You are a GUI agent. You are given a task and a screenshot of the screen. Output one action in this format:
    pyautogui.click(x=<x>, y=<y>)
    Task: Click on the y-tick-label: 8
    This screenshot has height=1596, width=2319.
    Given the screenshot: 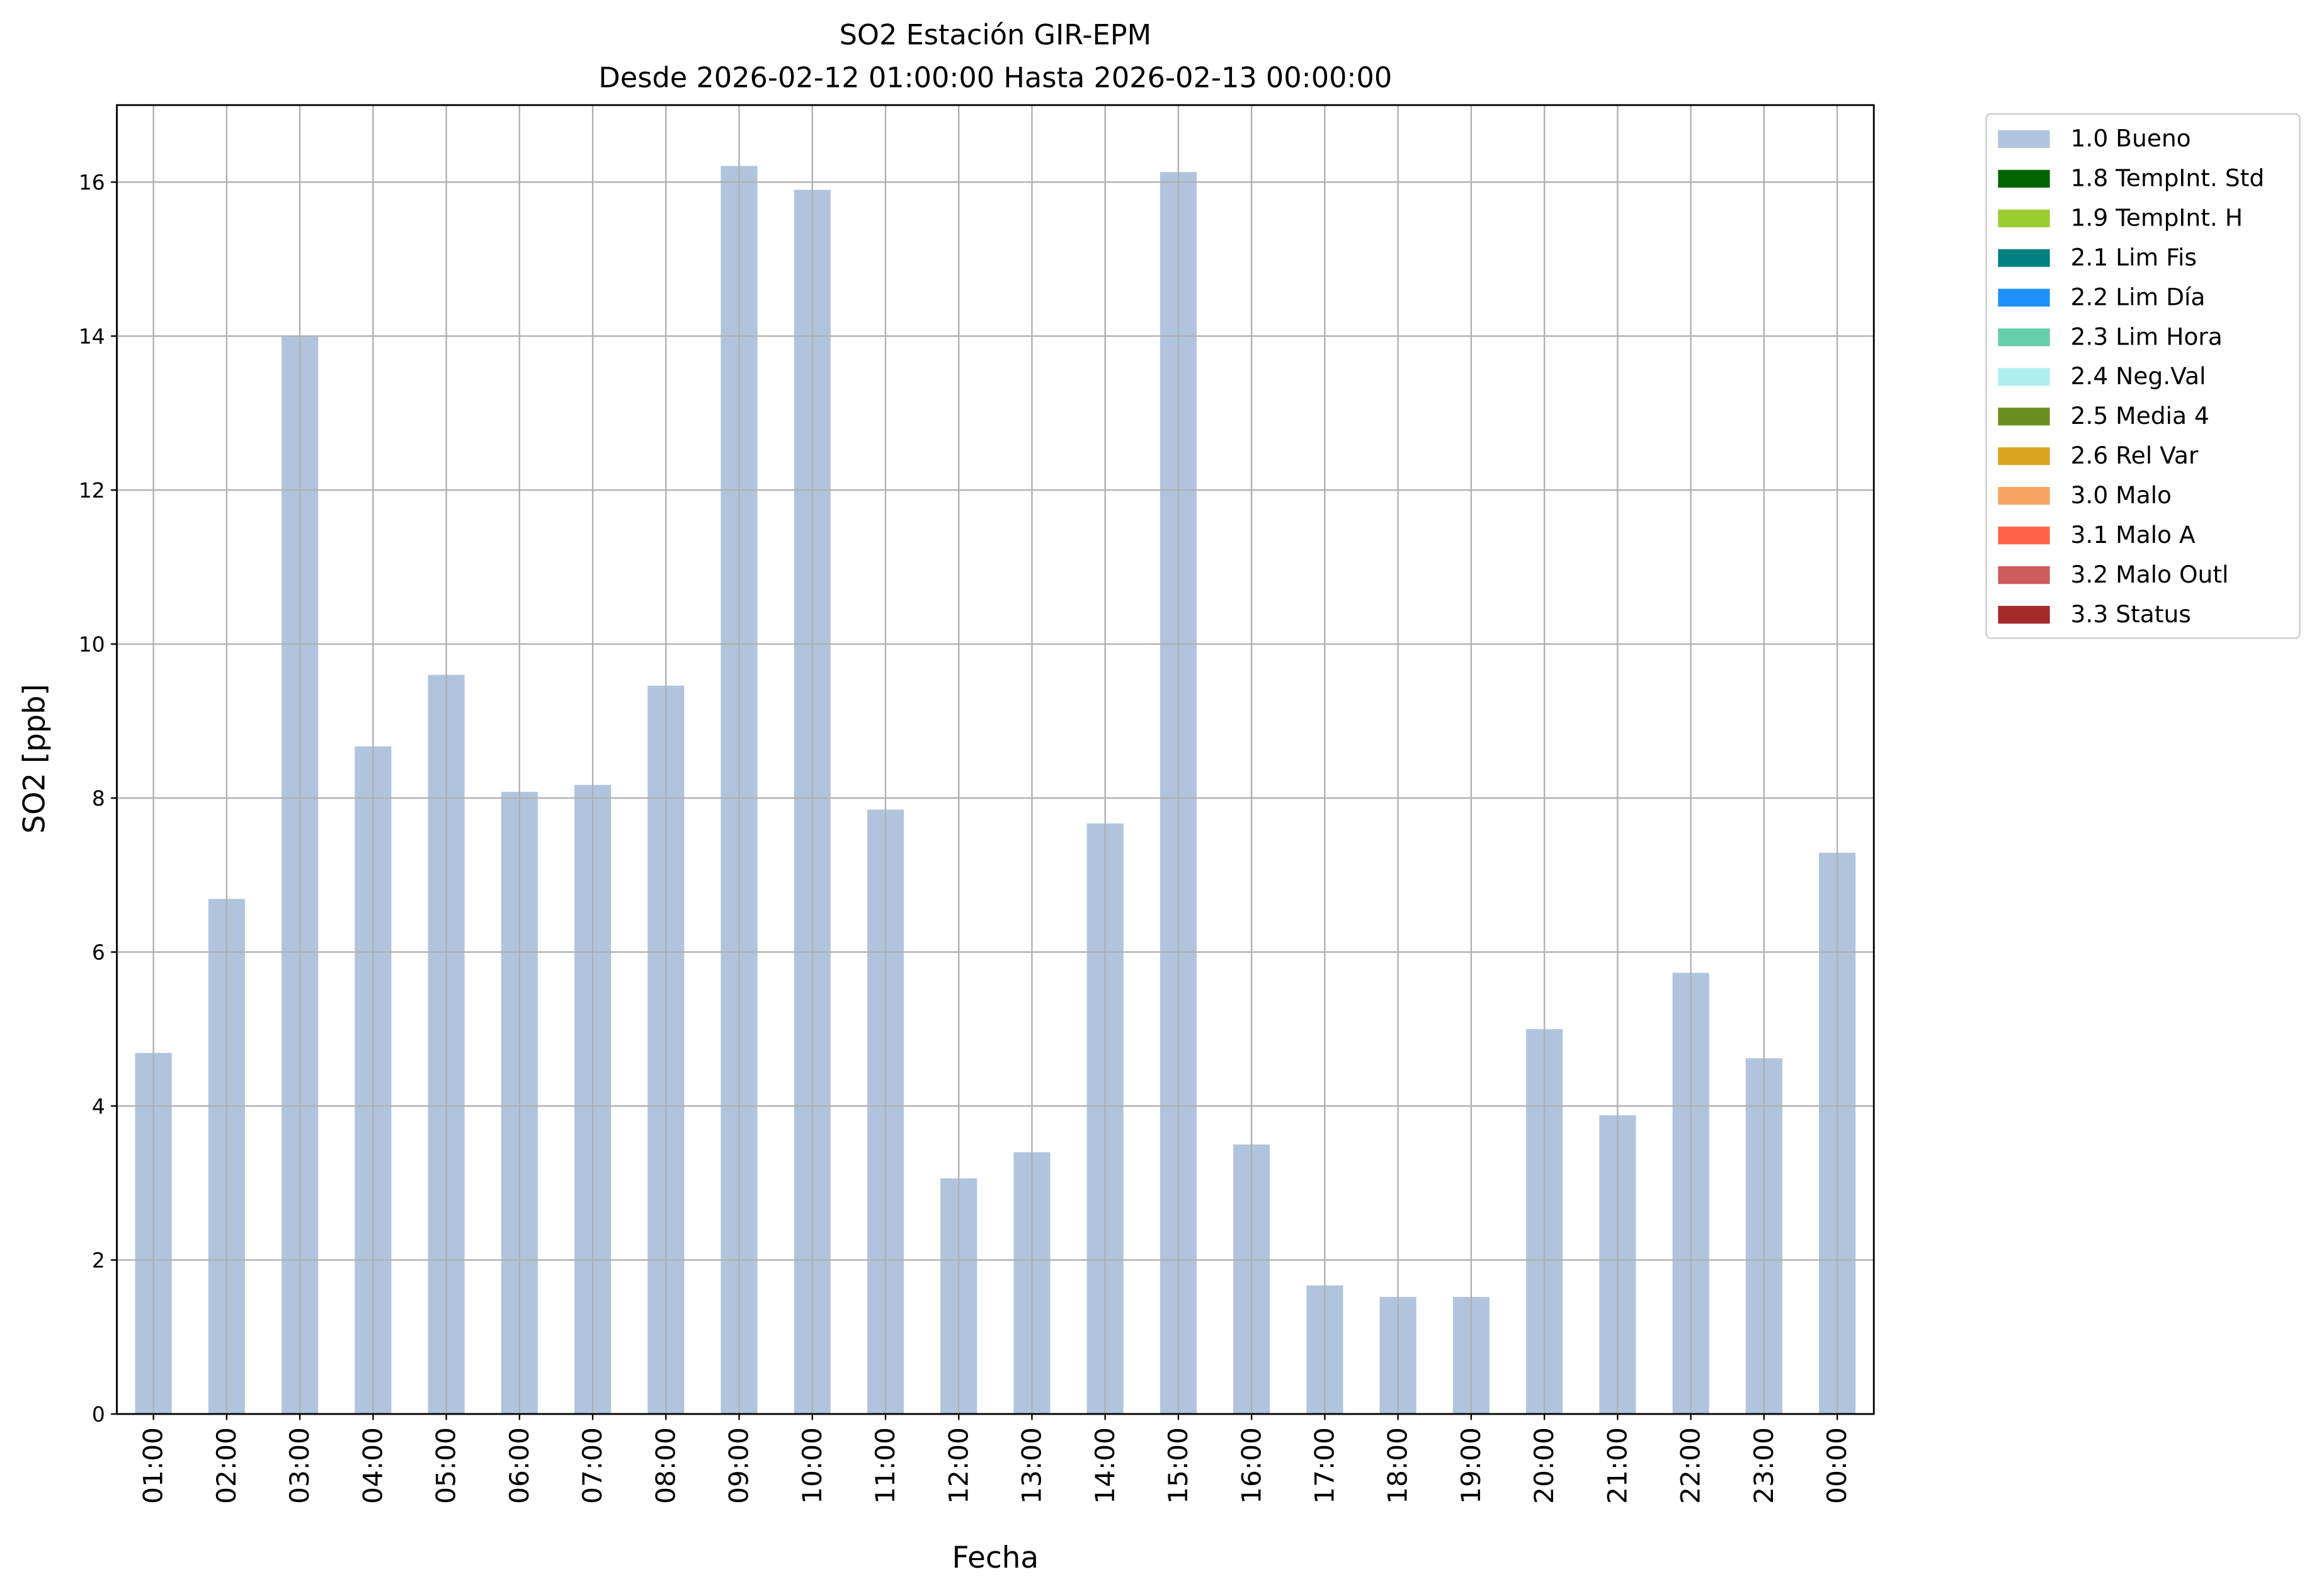 What is the action you would take?
    pyautogui.click(x=98, y=798)
    